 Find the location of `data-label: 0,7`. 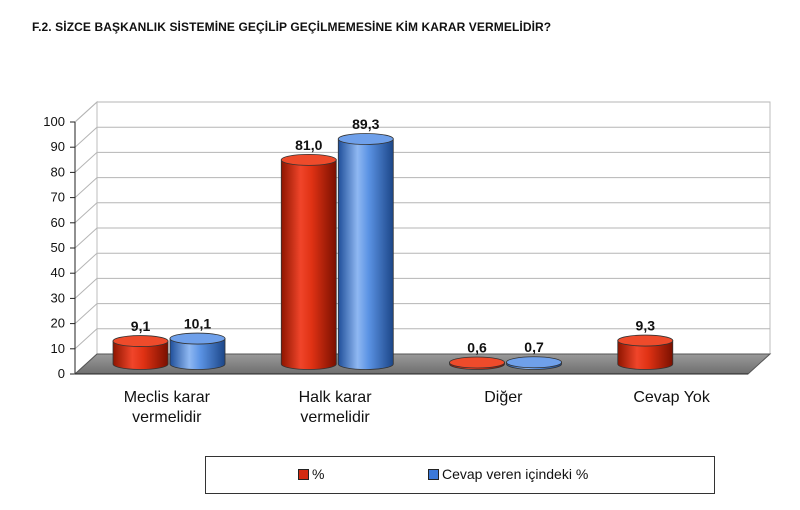

data-label: 0,7 is located at coordinates (534, 347).